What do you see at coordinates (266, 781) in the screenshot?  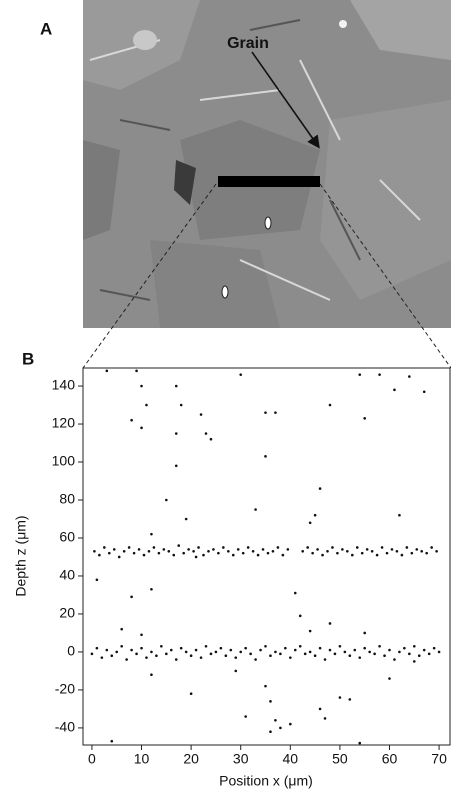 I see `x-axis-label: Position x (μm)` at bounding box center [266, 781].